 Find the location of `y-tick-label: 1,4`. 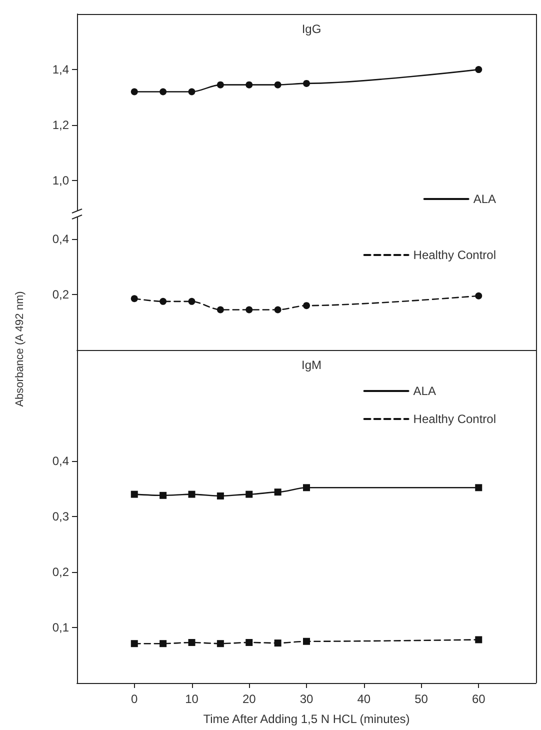

y-tick-label: 1,4 is located at coordinates (61, 69).